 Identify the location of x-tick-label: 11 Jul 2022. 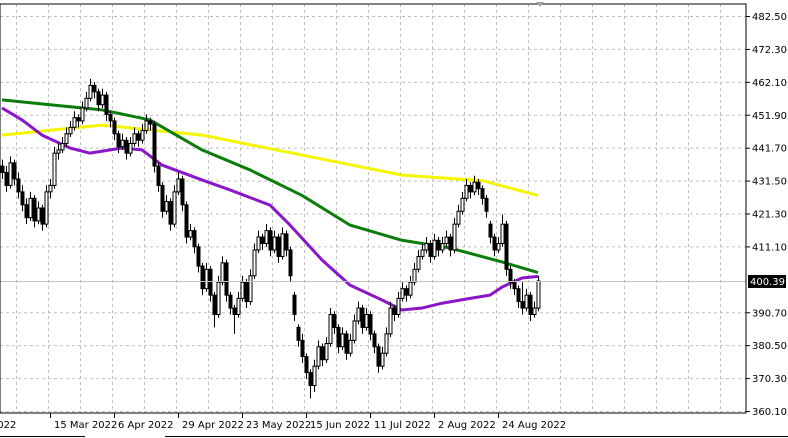
(402, 425).